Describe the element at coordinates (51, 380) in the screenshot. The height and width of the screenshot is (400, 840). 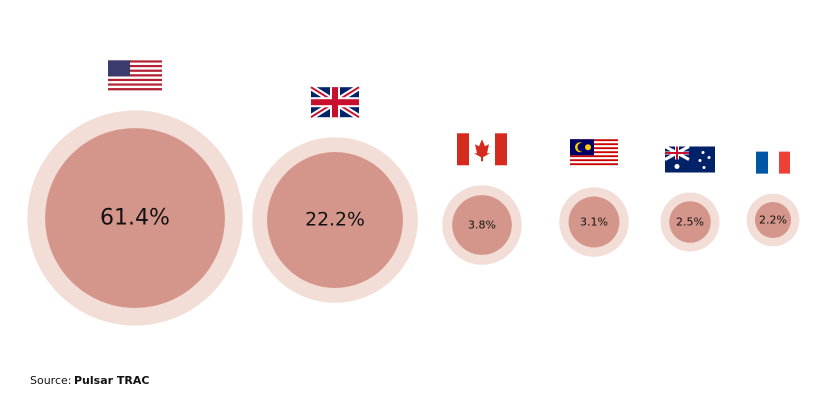
I see `source-label: Source:` at that location.